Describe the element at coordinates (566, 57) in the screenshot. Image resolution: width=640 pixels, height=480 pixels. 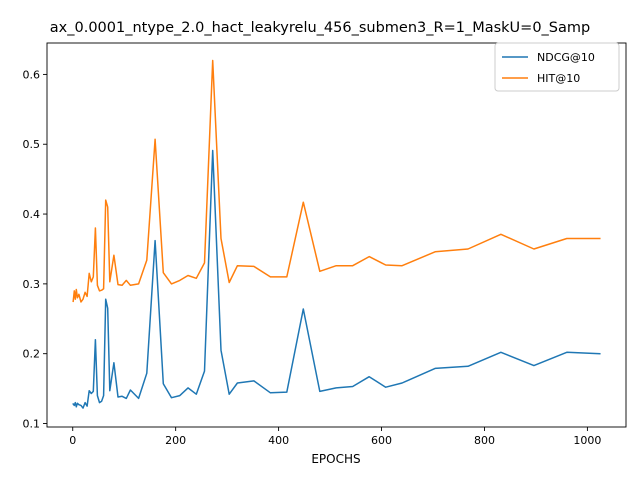
I see `legend-label: NDCG@10` at that location.